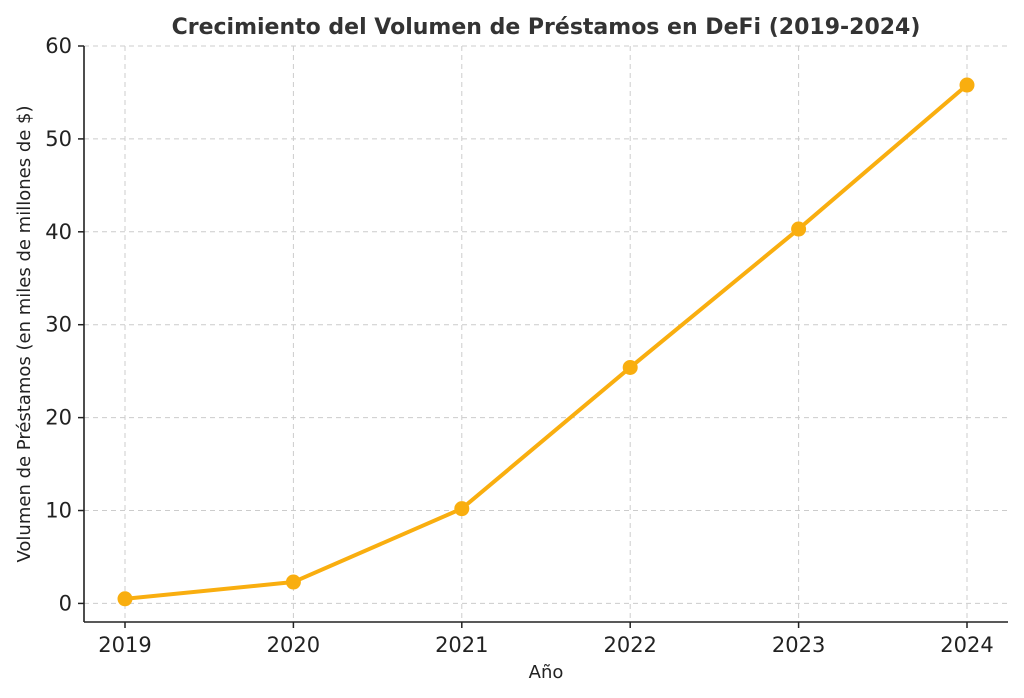 The height and width of the screenshot is (698, 1024). What do you see at coordinates (58, 139) in the screenshot?
I see `y-tick-label: 50` at bounding box center [58, 139].